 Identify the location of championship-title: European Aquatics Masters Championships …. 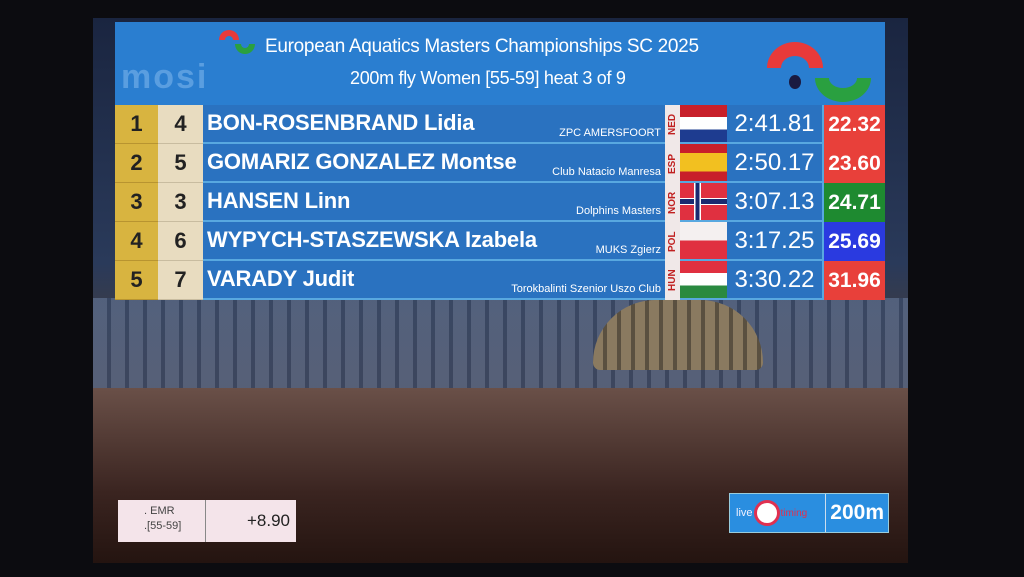
(482, 46).